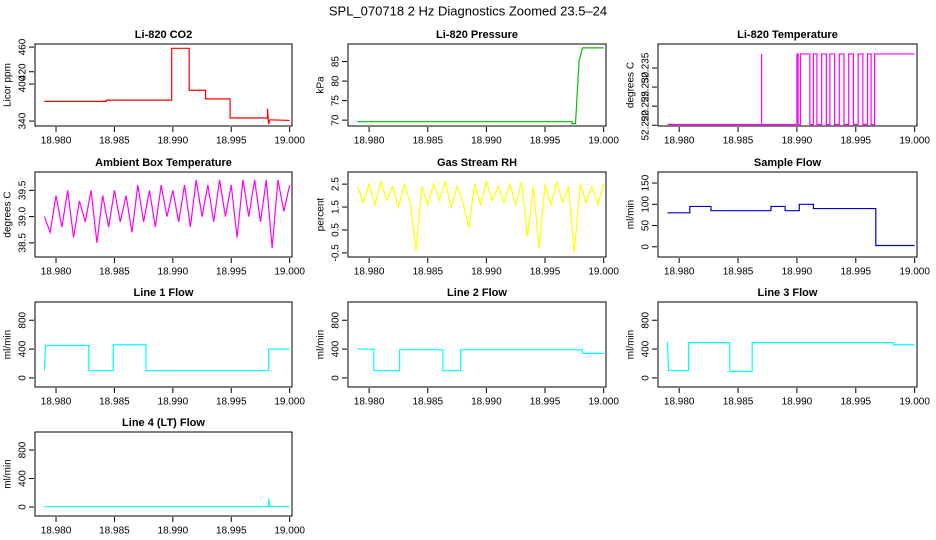 The image size is (936, 540). I want to click on y-tick-label: 1.5, so click(336, 207).